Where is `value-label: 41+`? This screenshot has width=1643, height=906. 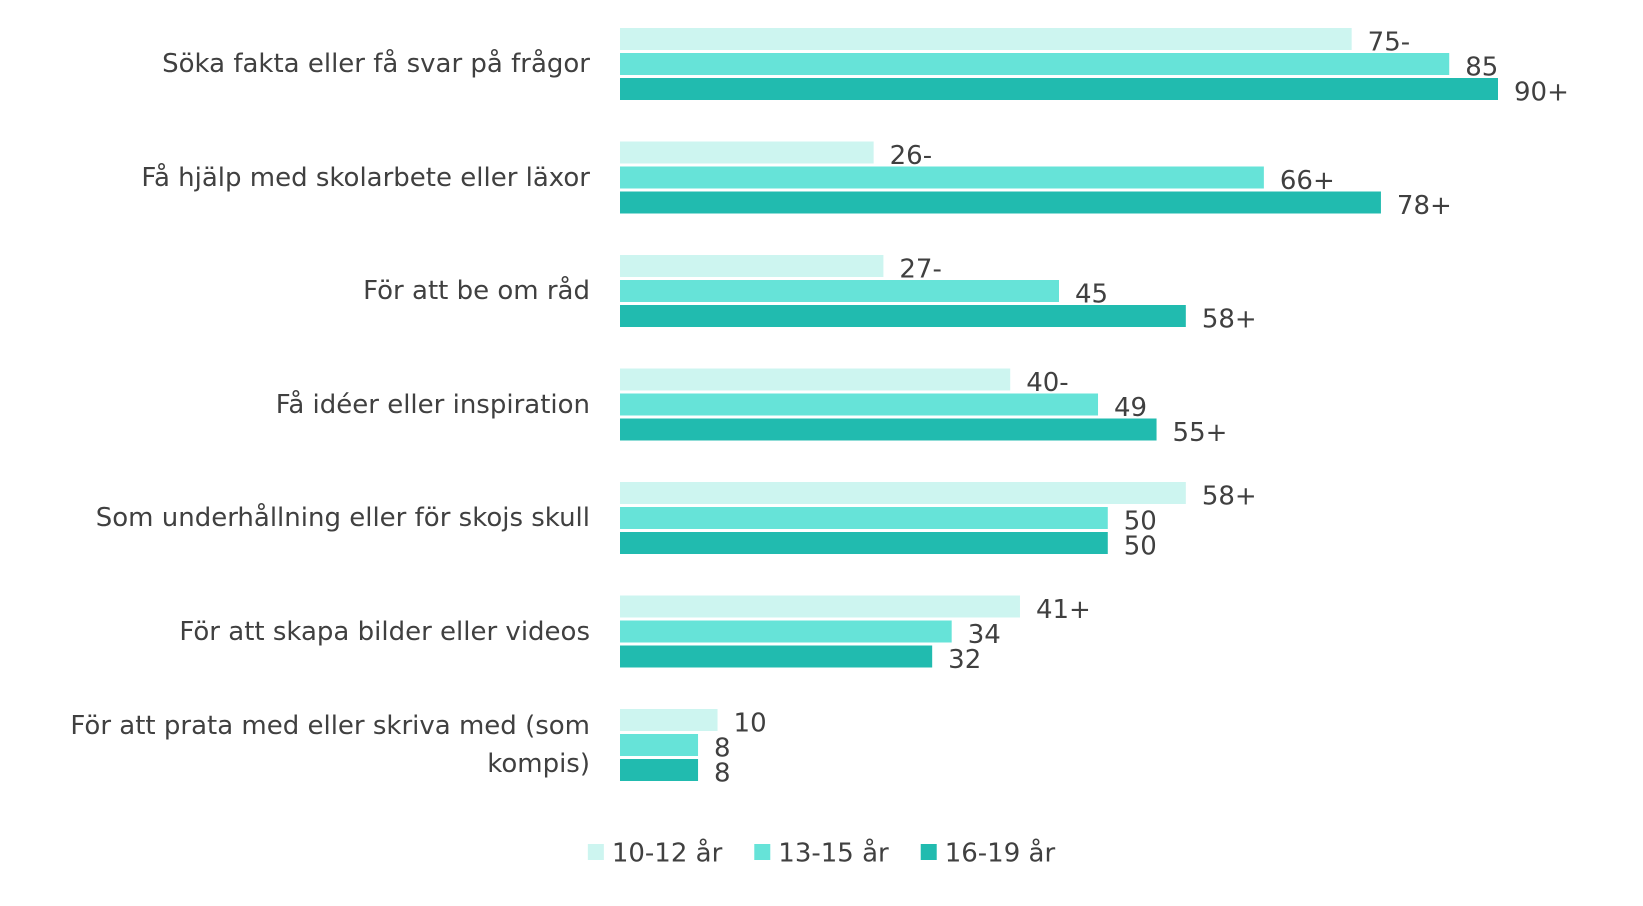
value-label: 41+ is located at coordinates (1063, 610).